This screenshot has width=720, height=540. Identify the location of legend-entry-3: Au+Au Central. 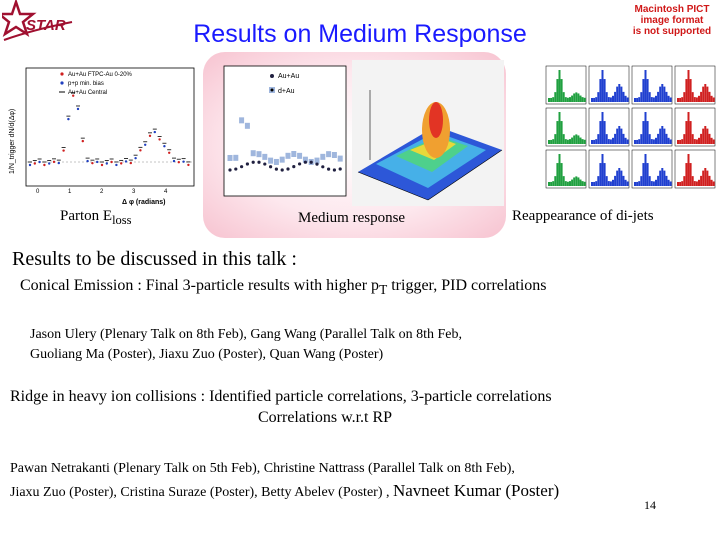
(87, 93).